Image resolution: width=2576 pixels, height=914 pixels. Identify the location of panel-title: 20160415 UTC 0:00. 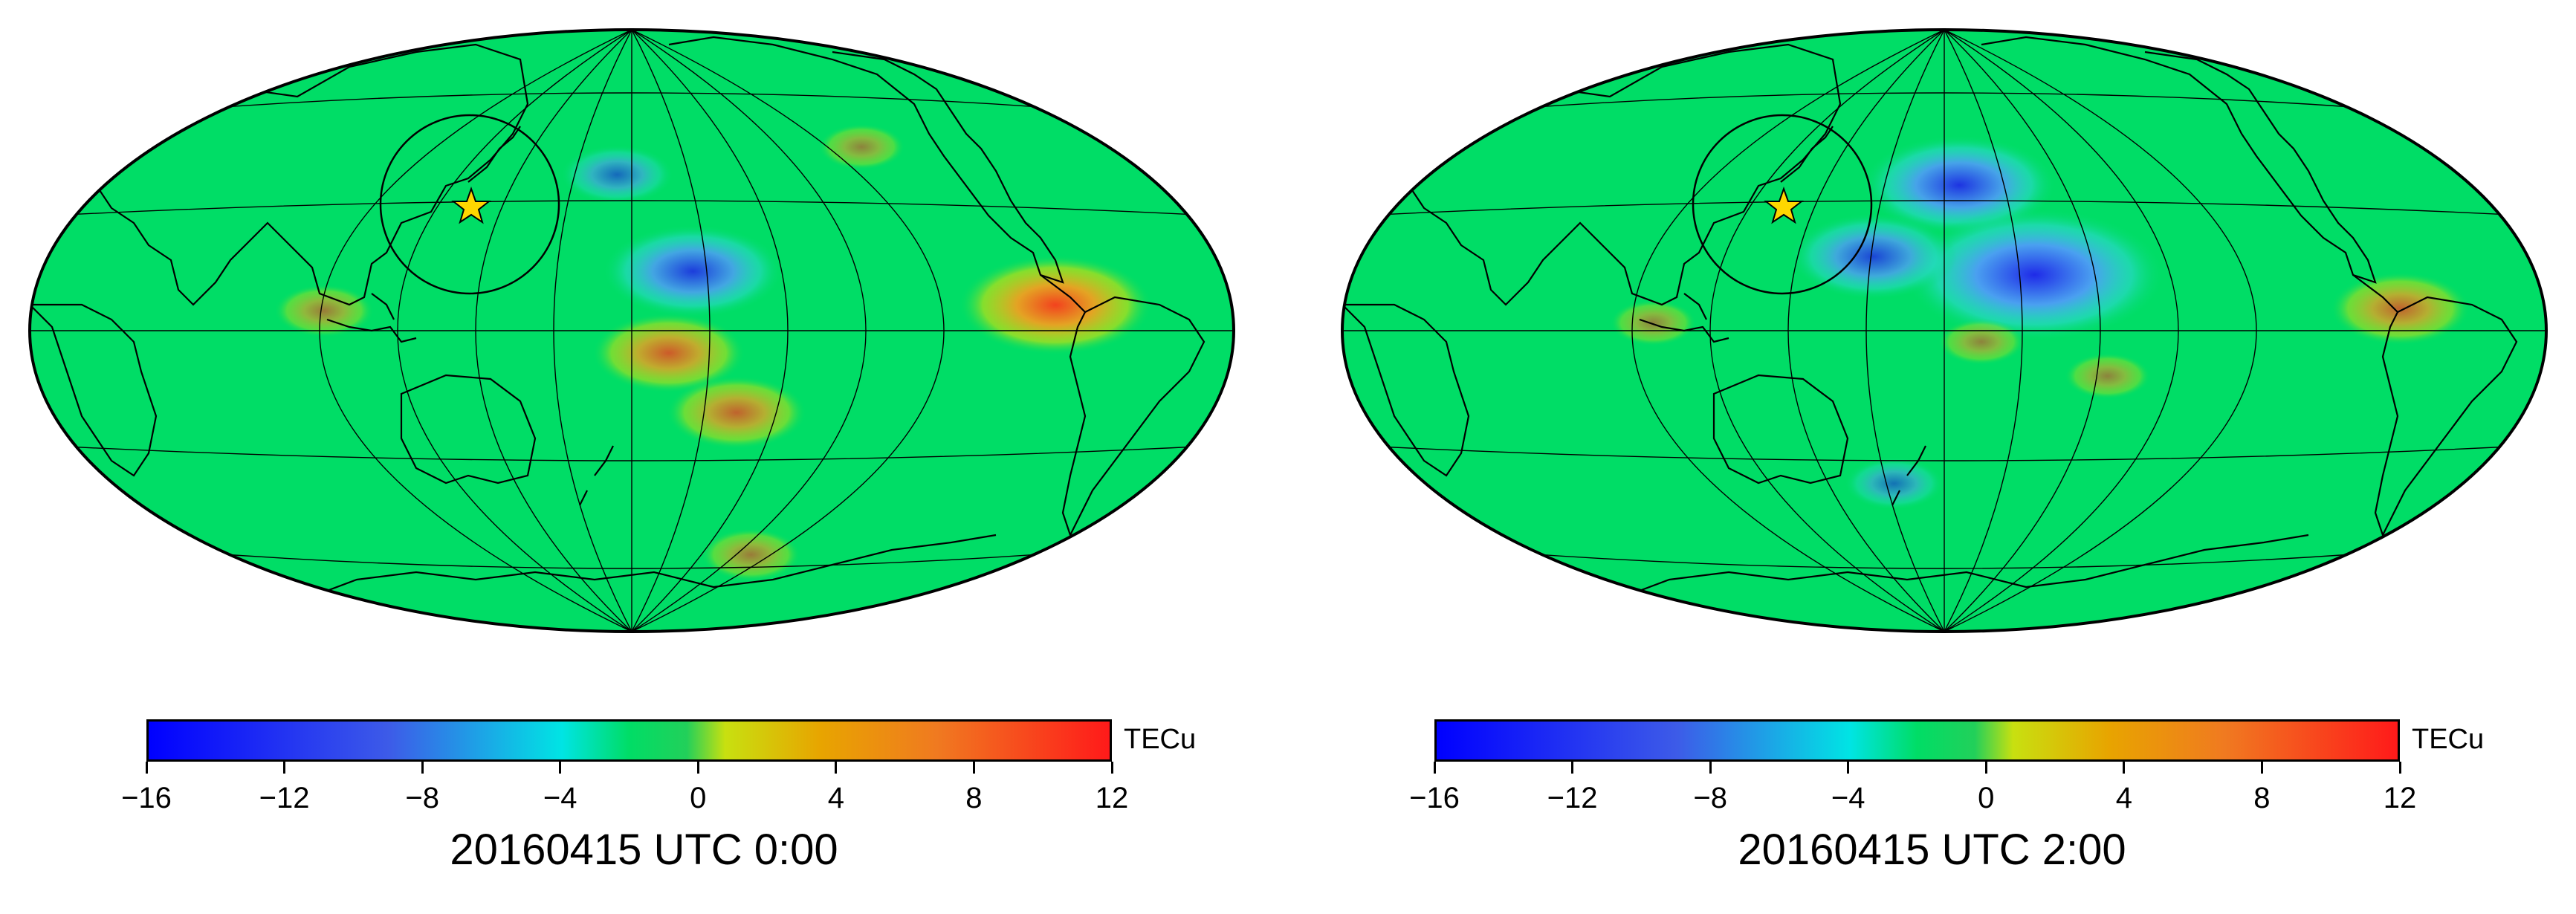
(644, 850).